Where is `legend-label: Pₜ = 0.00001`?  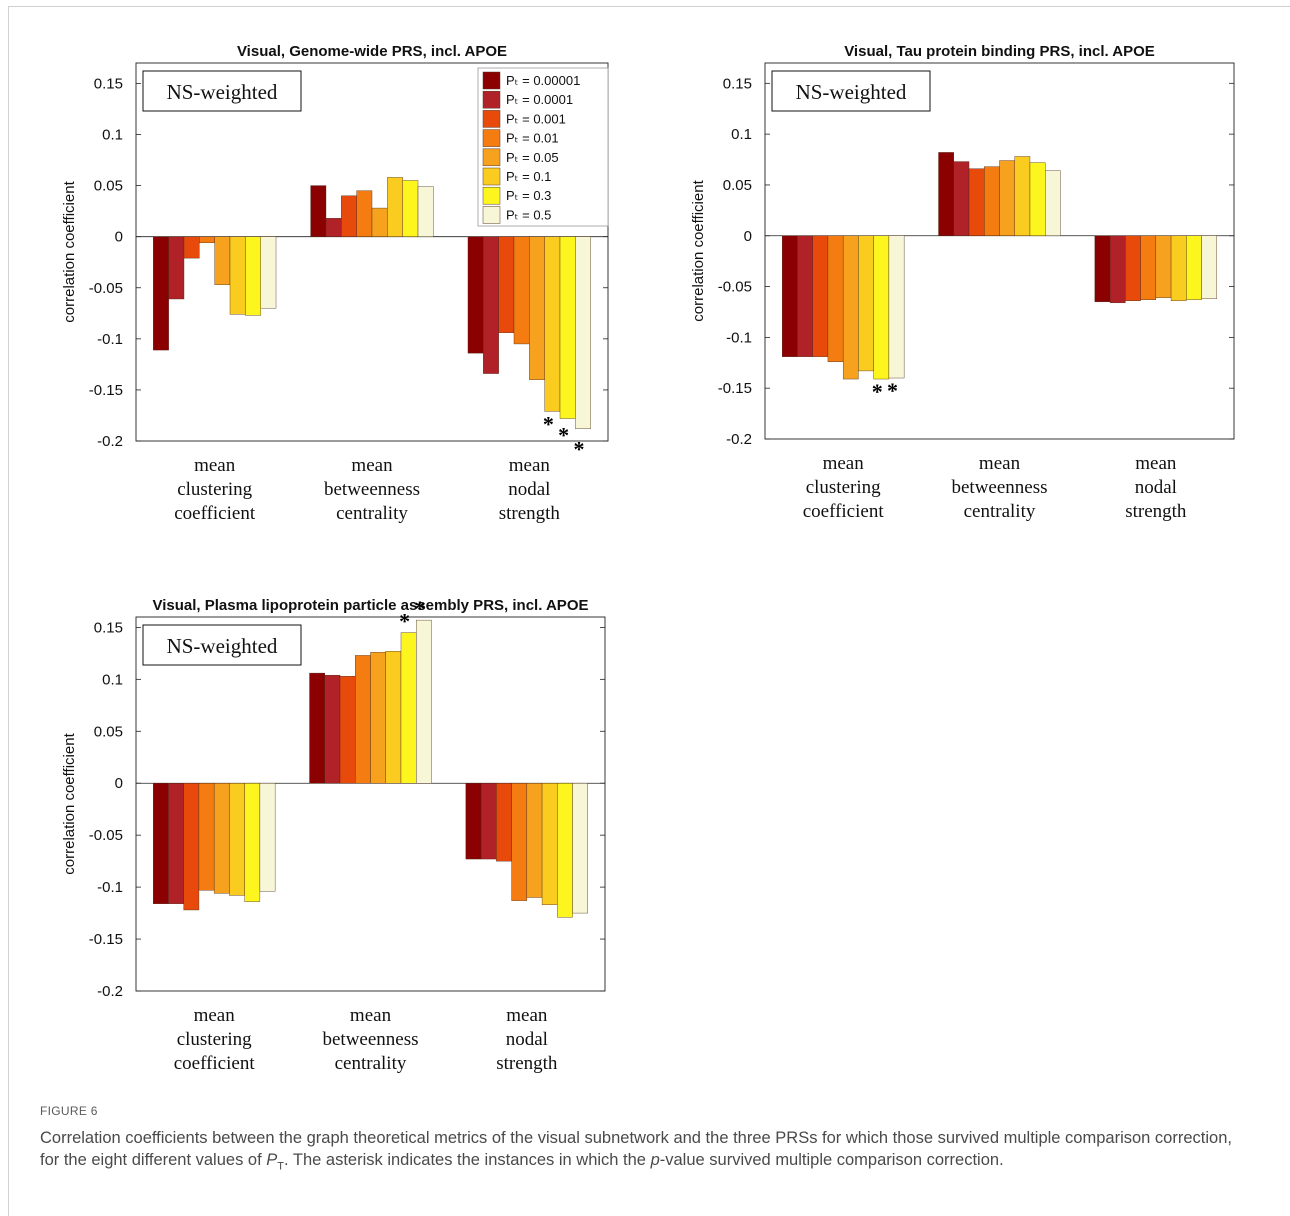
legend-label: Pₜ = 0.00001 is located at coordinates (543, 80).